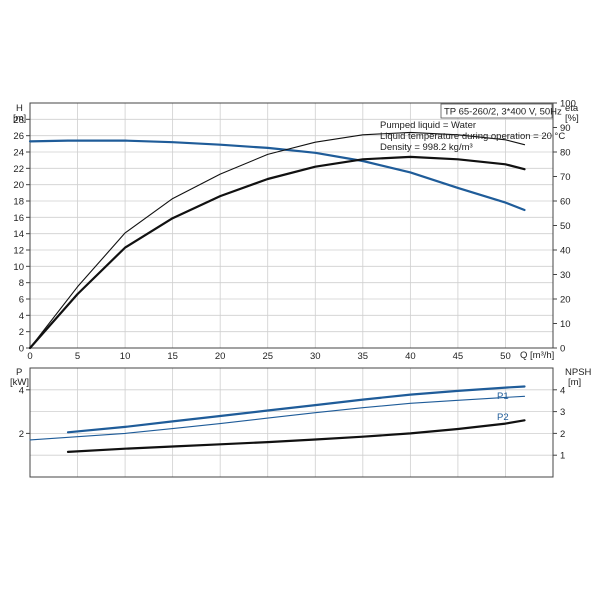 The image size is (600, 605). I want to click on y-left-tick-label: 18, so click(18, 202).